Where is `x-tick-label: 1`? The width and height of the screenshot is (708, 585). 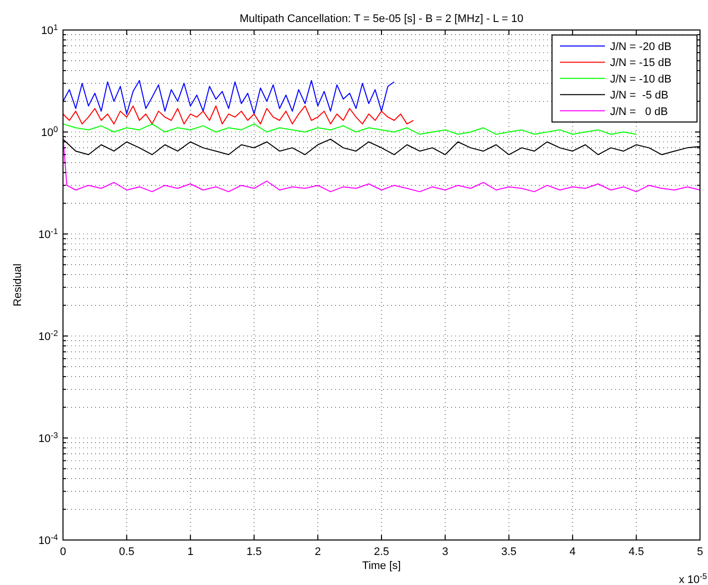 x-tick-label: 1 is located at coordinates (190, 552).